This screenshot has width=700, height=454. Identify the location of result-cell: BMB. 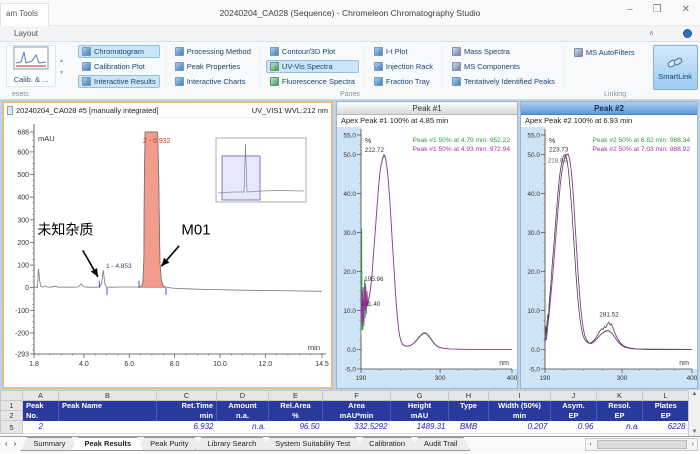
(468, 427).